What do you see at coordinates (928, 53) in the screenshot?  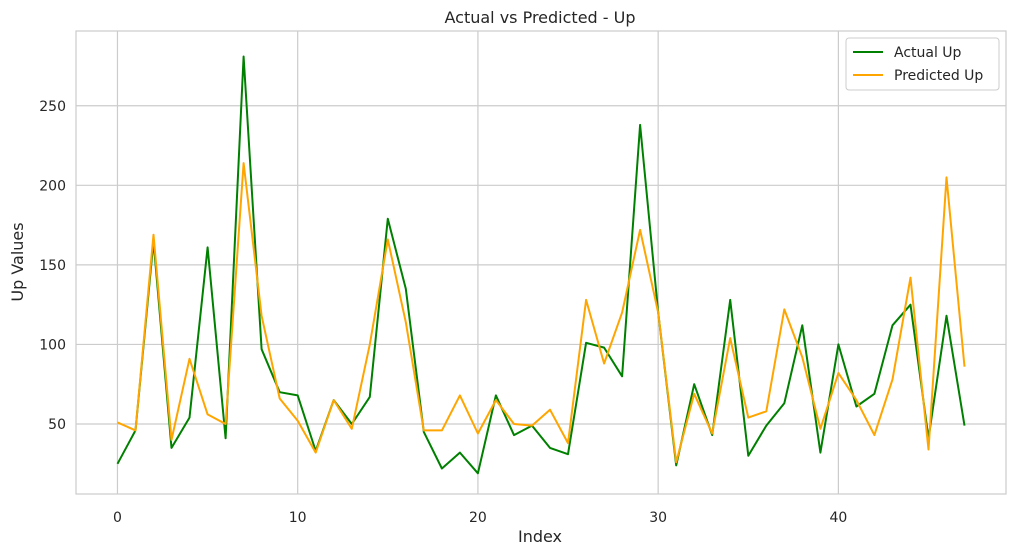 I see `legend-label-actual-up: Actual Up` at bounding box center [928, 53].